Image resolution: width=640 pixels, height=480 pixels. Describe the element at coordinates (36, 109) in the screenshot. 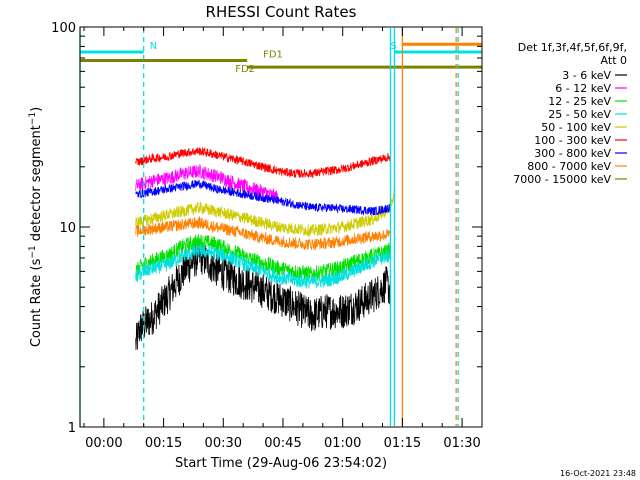

I see `y-axis-label-end: )` at that location.